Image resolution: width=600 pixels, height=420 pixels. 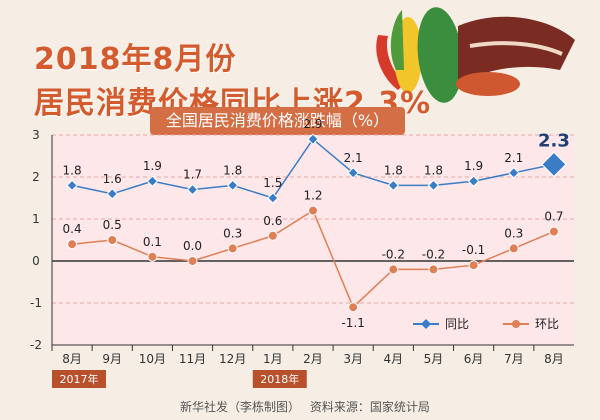 What do you see at coordinates (36, 345) in the screenshot?
I see `y-tick-label: -2` at bounding box center [36, 345].